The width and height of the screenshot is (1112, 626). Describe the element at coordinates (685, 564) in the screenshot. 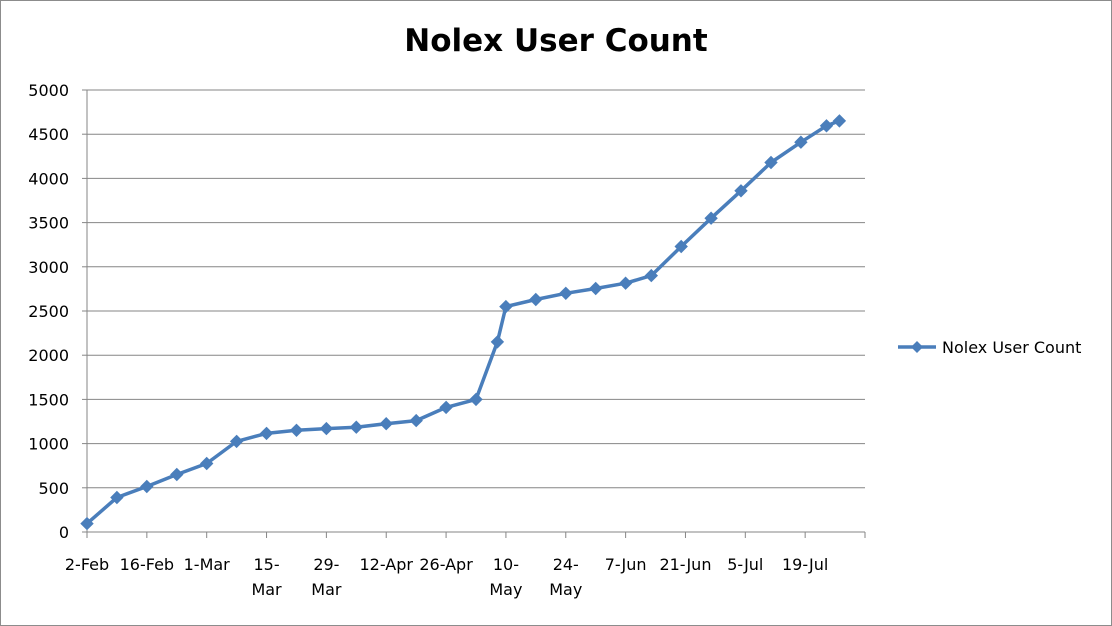

I see `x-tick-label: 21-Jun` at that location.